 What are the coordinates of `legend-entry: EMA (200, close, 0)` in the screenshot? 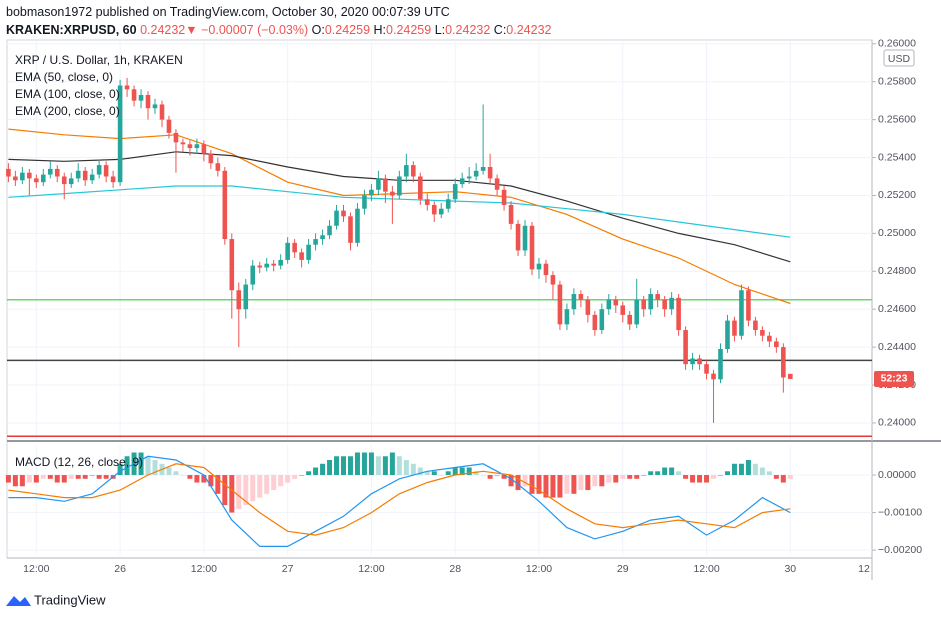 It's located at (67, 111).